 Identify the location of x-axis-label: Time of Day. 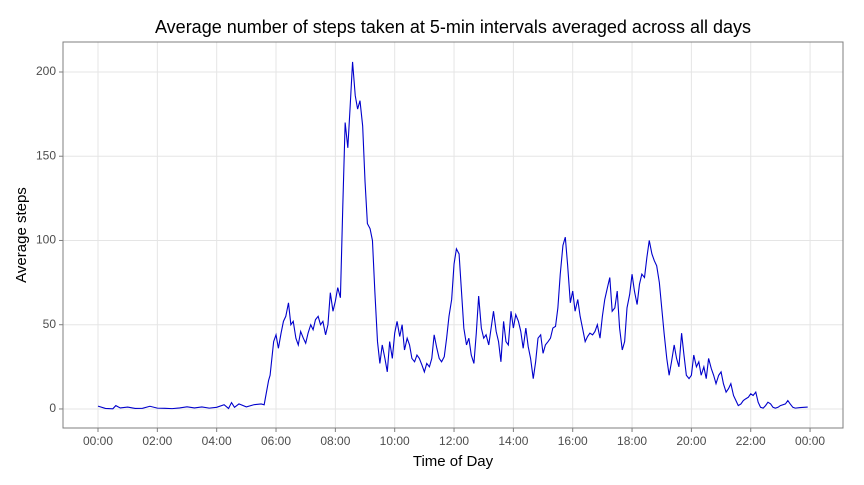
(453, 461).